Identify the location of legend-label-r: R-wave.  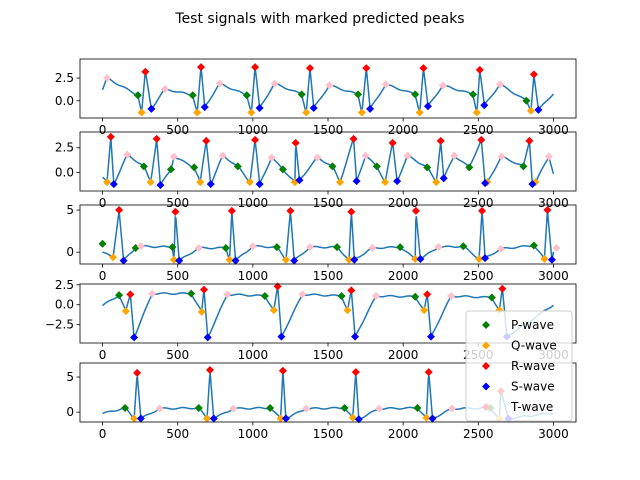
(533, 366).